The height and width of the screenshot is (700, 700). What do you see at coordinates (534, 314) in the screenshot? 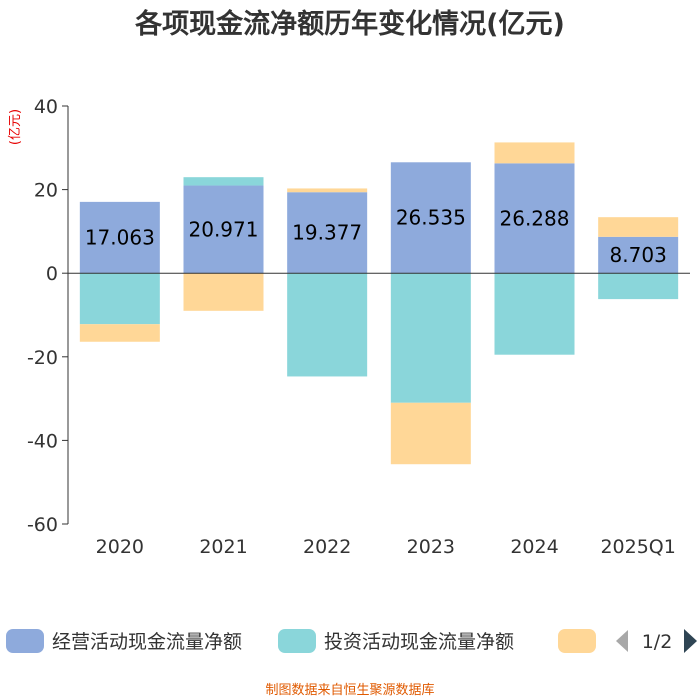
I see `bar-segment-series2-2024` at bounding box center [534, 314].